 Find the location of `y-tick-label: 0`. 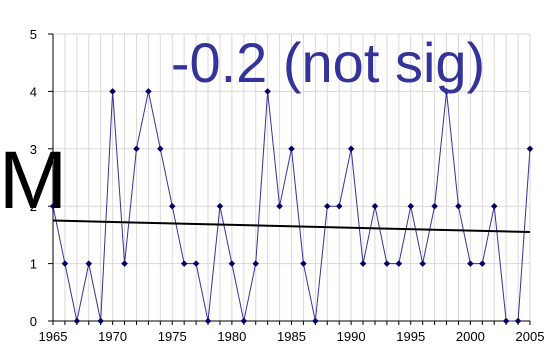

y-tick-label: 0 is located at coordinates (33, 321).